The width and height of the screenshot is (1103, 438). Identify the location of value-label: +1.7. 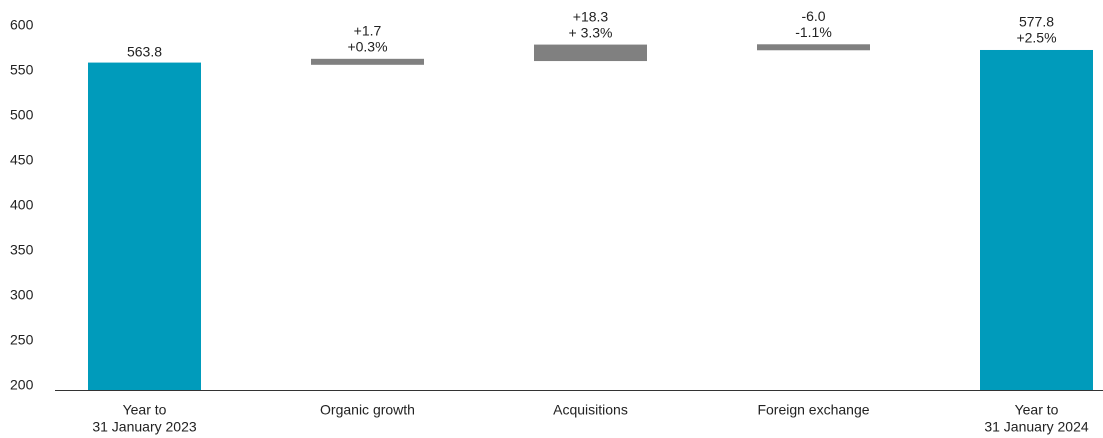
(368, 31).